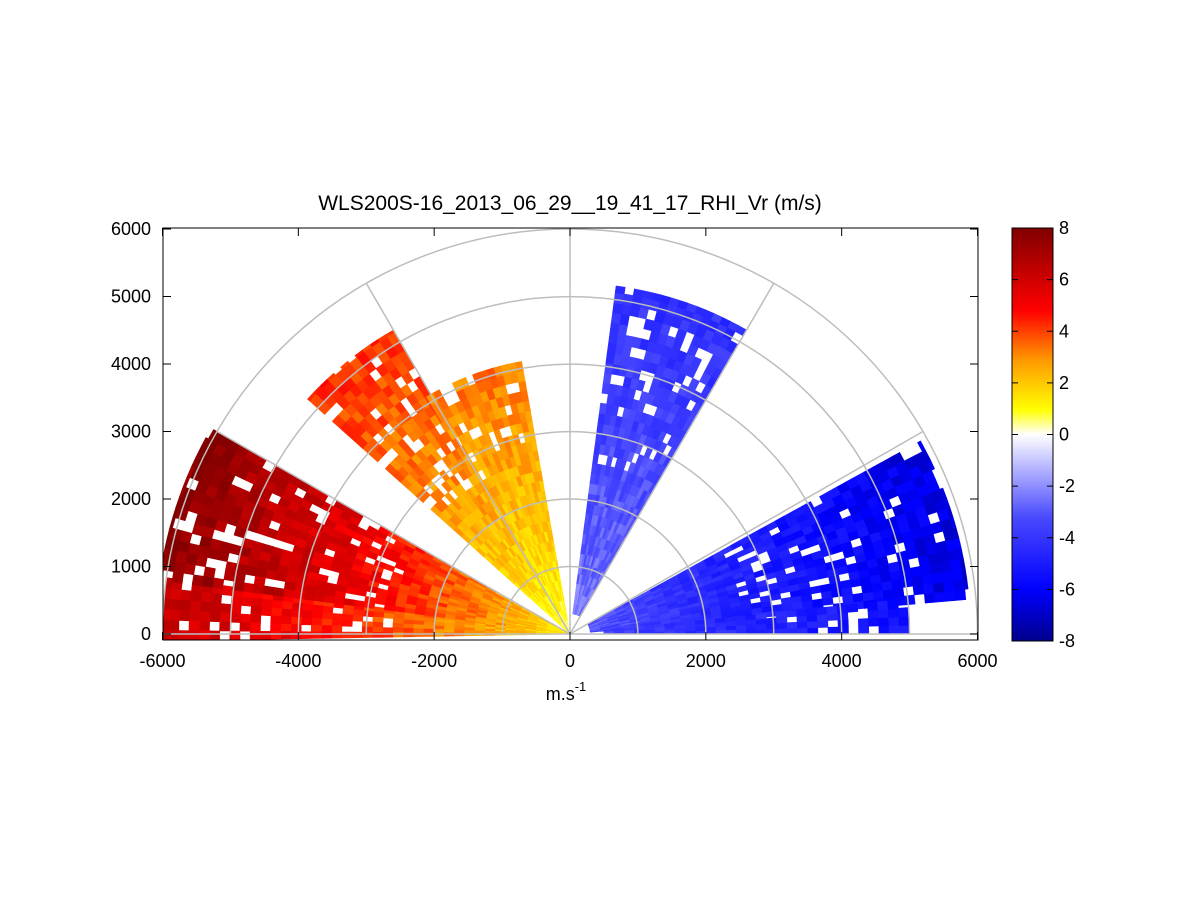 The height and width of the screenshot is (901, 1201). Describe the element at coordinates (131, 499) in the screenshot. I see `y-tick-label: 2000` at that location.